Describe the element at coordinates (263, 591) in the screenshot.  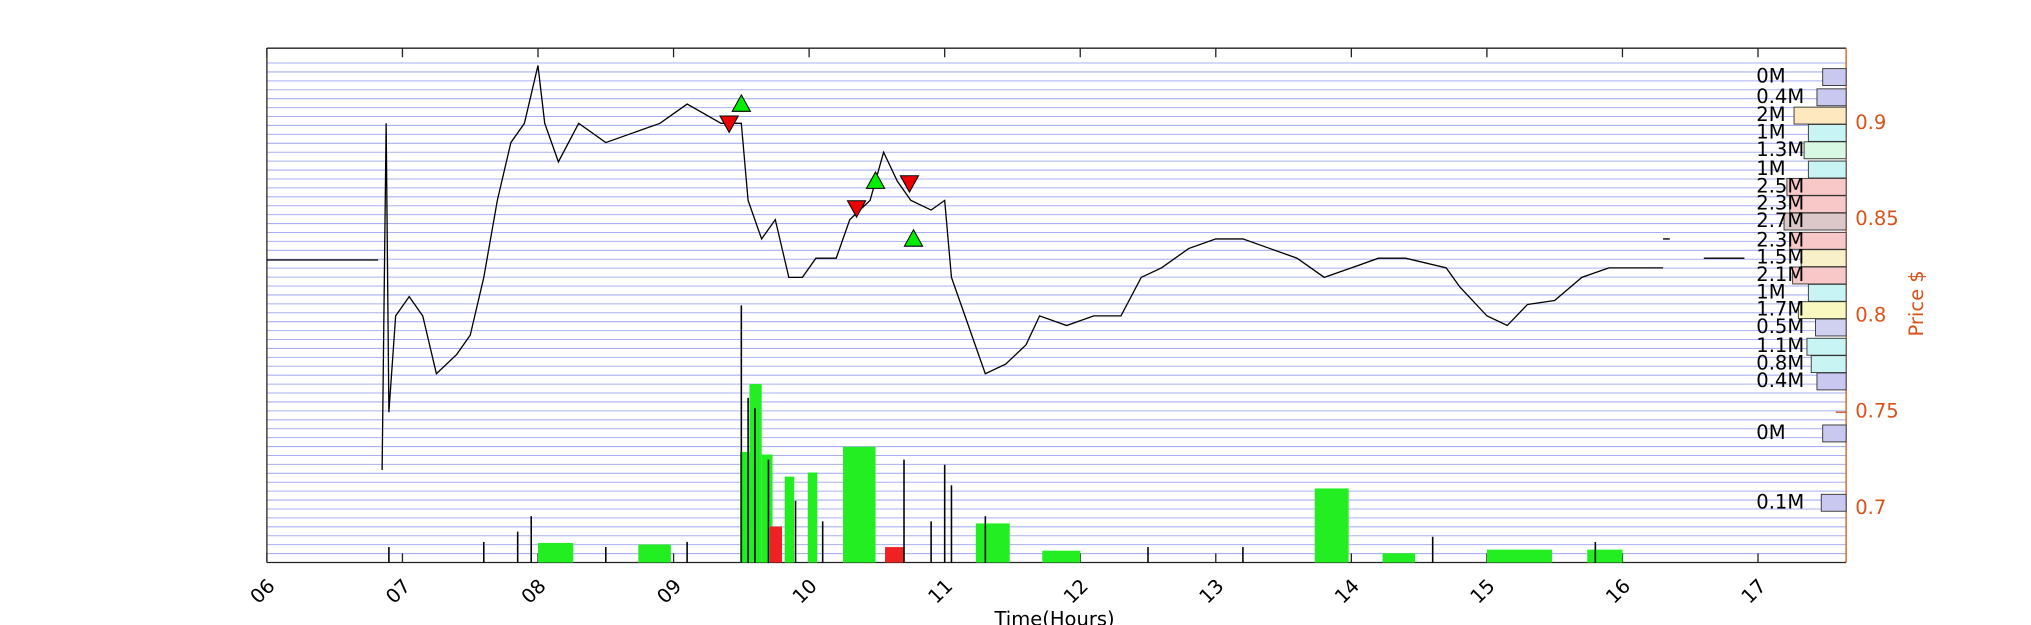
I see `x-tick-label: 06` at that location.